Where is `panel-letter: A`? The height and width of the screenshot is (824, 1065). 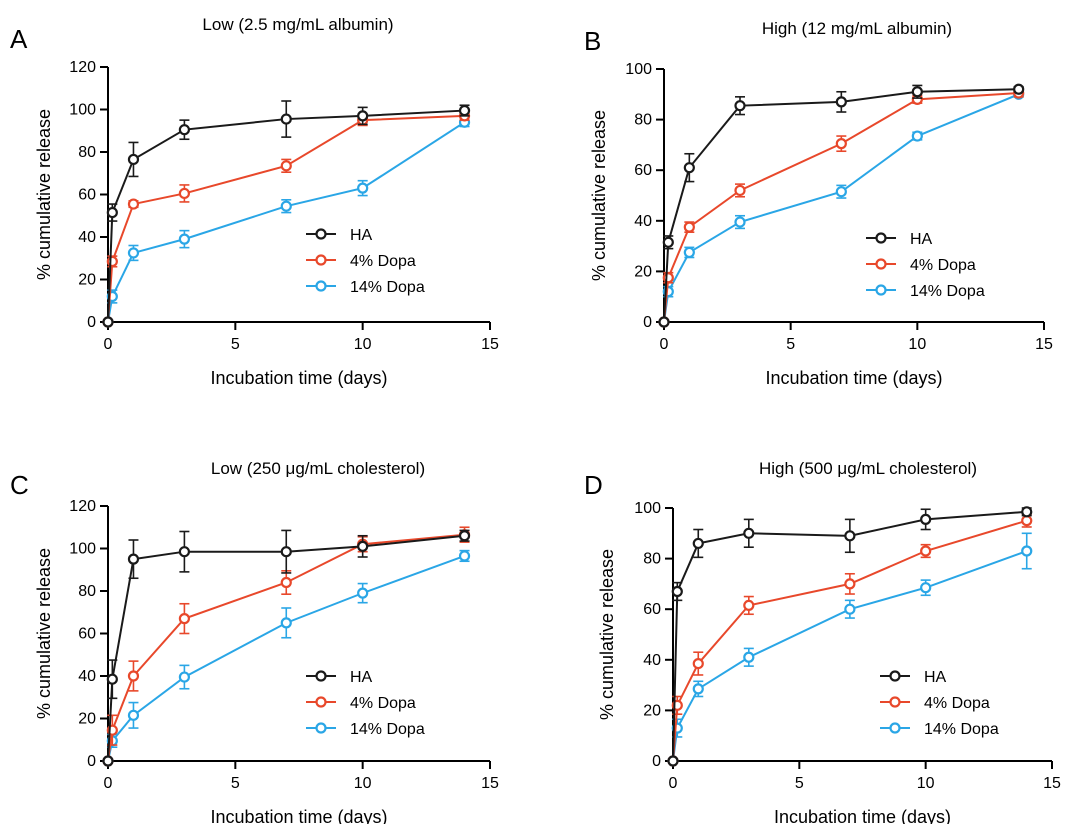
panel-letter: A is located at coordinates (19, 39).